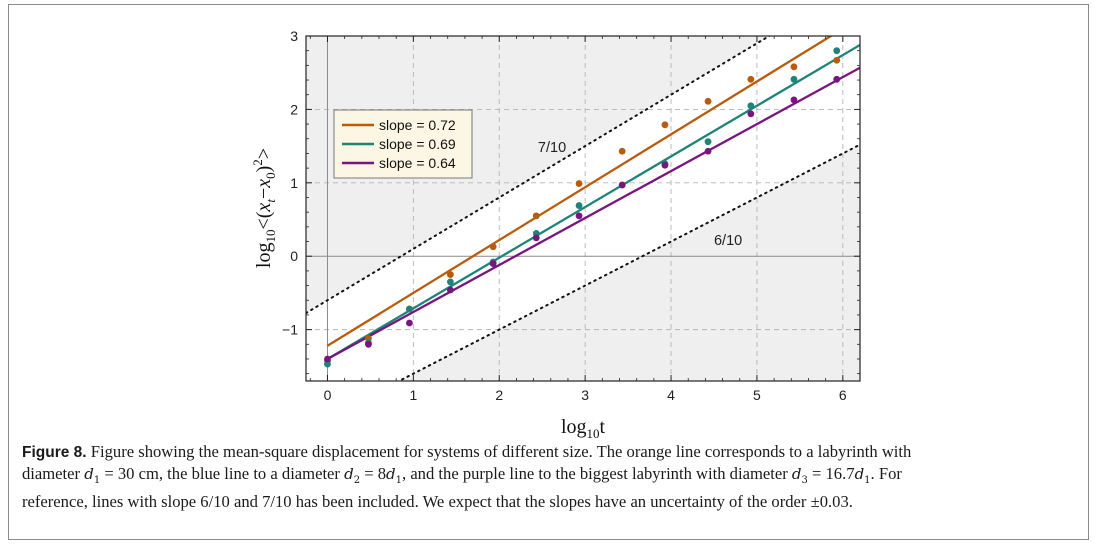  What do you see at coordinates (886, 473) in the screenshot?
I see `caption-text-2d: . For` at bounding box center [886, 473].